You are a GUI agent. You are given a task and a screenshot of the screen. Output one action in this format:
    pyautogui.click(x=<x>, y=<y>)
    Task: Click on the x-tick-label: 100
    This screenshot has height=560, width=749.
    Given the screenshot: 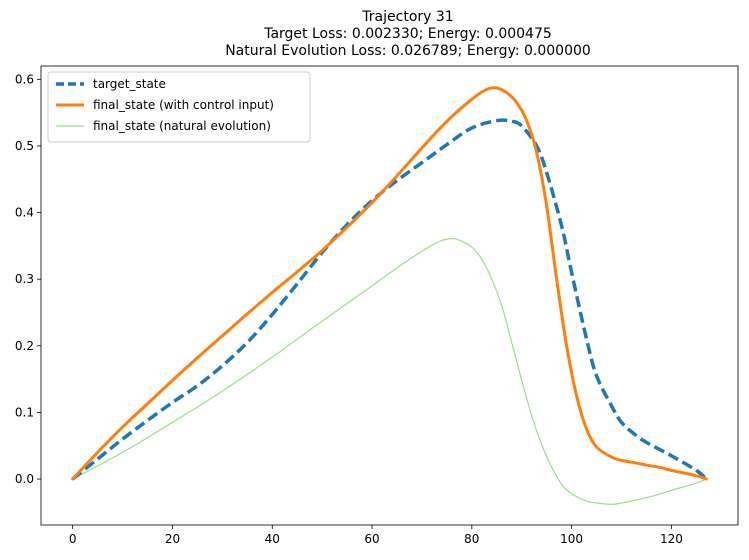 What is the action you would take?
    pyautogui.click(x=571, y=539)
    